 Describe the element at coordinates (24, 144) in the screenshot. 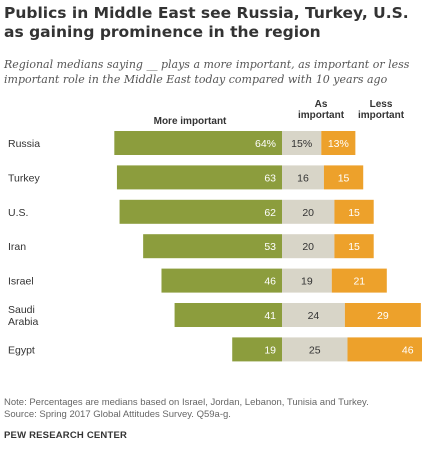

I see `category-label: Russia` at that location.